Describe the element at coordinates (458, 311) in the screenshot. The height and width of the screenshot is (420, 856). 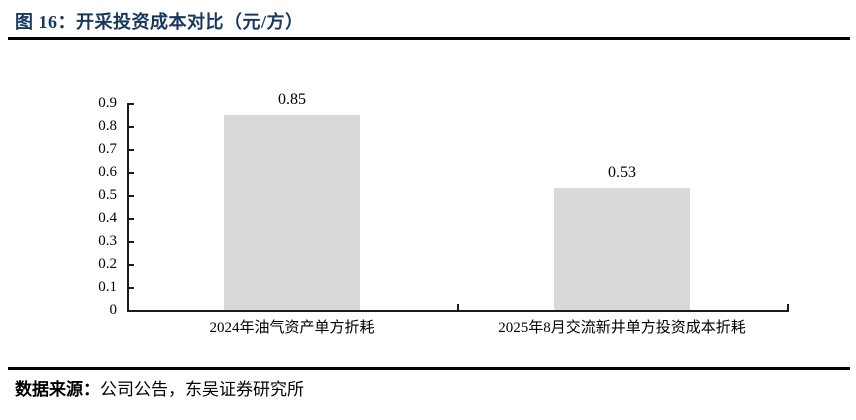
I see `x-axis-line` at that location.